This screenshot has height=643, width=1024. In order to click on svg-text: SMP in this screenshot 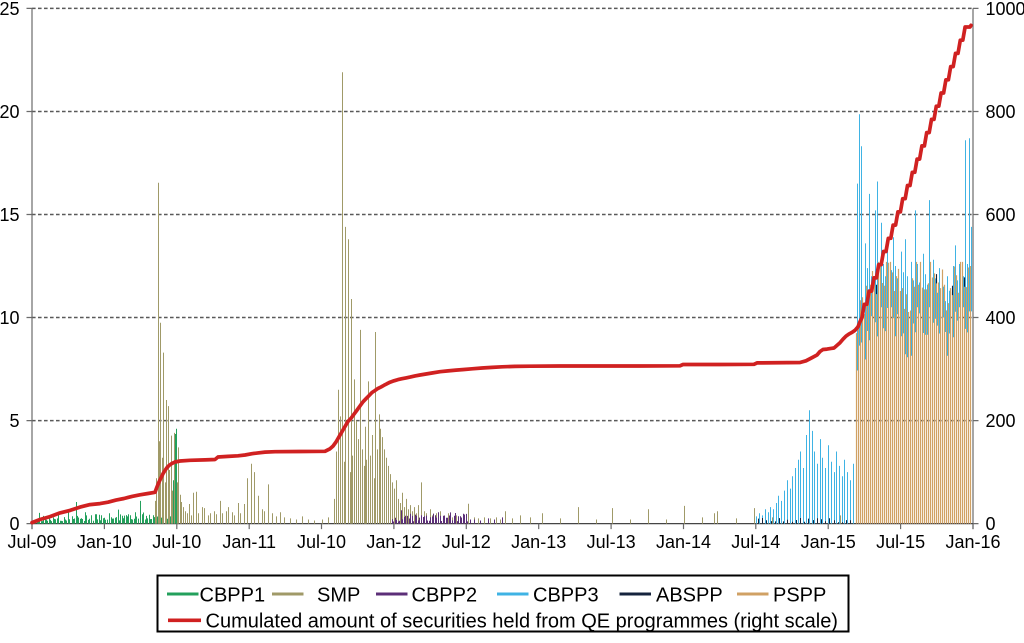, I will do `click(338, 595)`.